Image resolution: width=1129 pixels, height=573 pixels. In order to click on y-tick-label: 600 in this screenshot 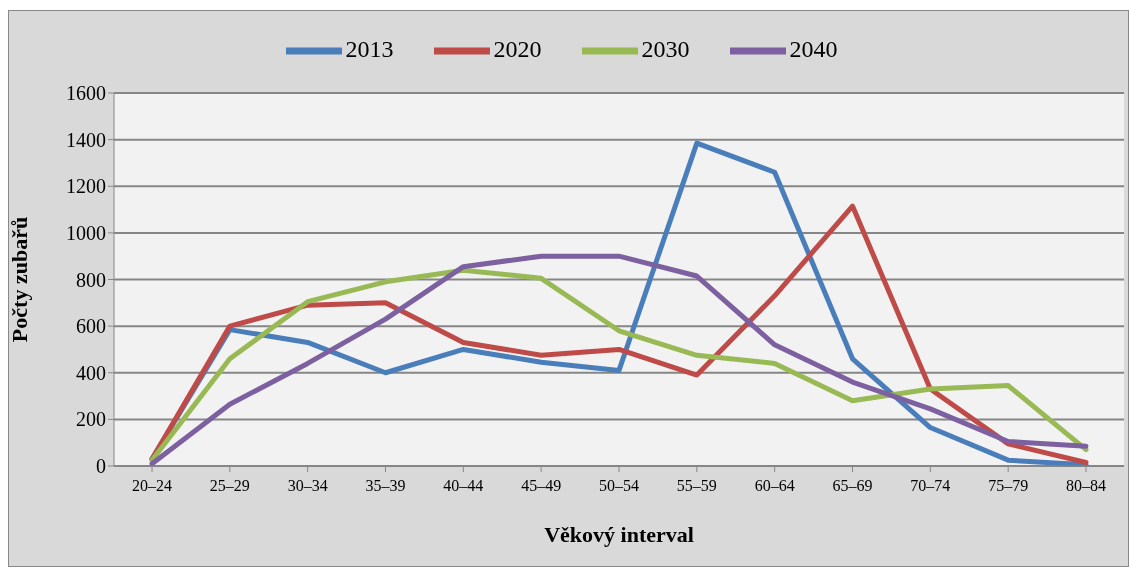, I will do `click(91, 326)`.